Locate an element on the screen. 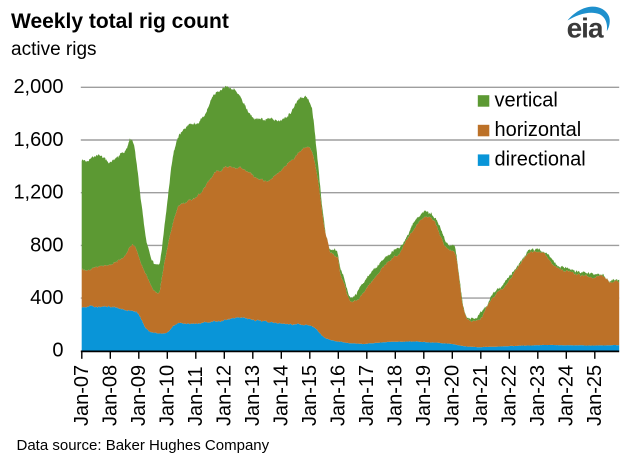 This screenshot has width=626, height=460. svg-text: Jan-11 is located at coordinates (196, 396).